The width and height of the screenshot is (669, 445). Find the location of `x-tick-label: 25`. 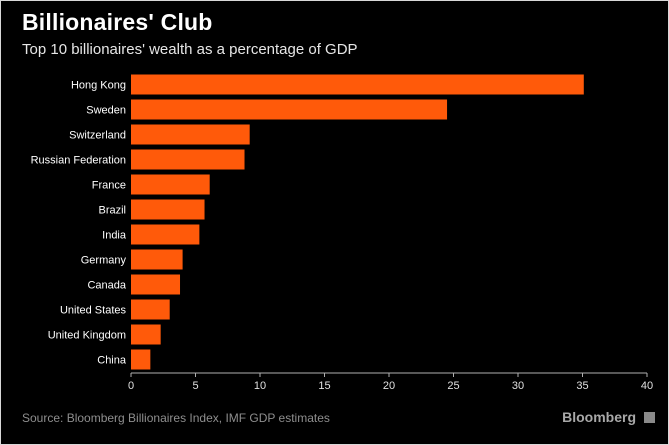

x-tick-label: 25 is located at coordinates (453, 386).